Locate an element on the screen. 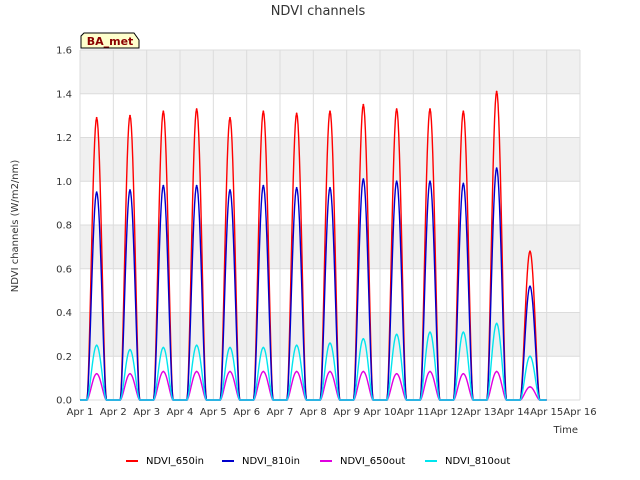  y-axis-title: NDVI channels (W/m2/nm) is located at coordinates (15, 226).